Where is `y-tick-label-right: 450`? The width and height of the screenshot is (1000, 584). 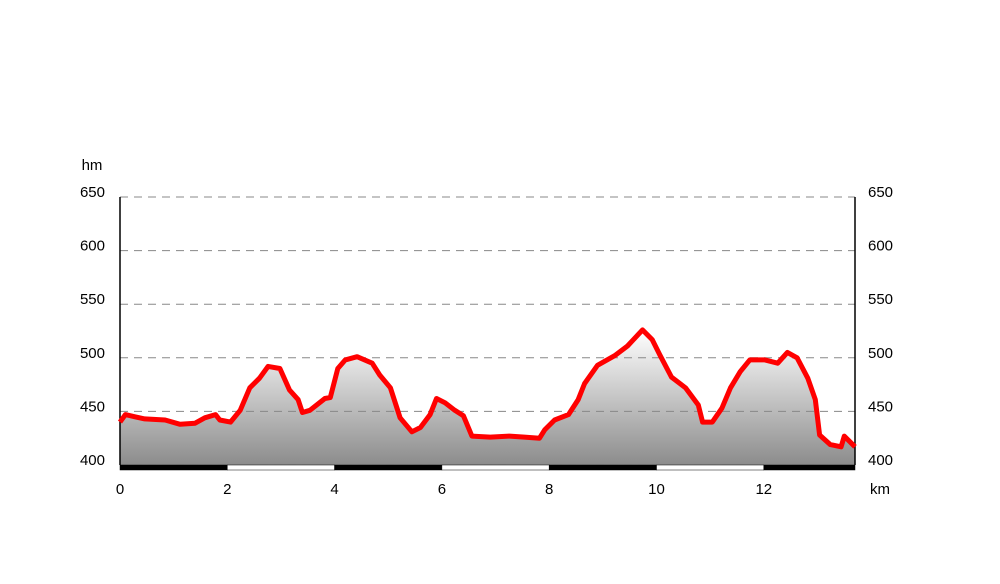
y-tick-label-right: 450 is located at coordinates (880, 406).